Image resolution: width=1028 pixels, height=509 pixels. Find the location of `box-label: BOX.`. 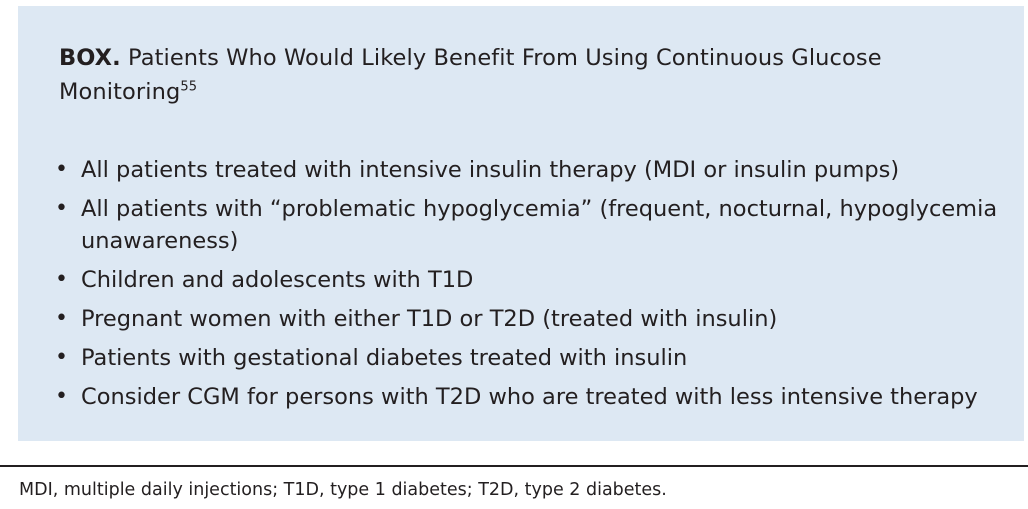

box-label: BOX. is located at coordinates (90, 58).